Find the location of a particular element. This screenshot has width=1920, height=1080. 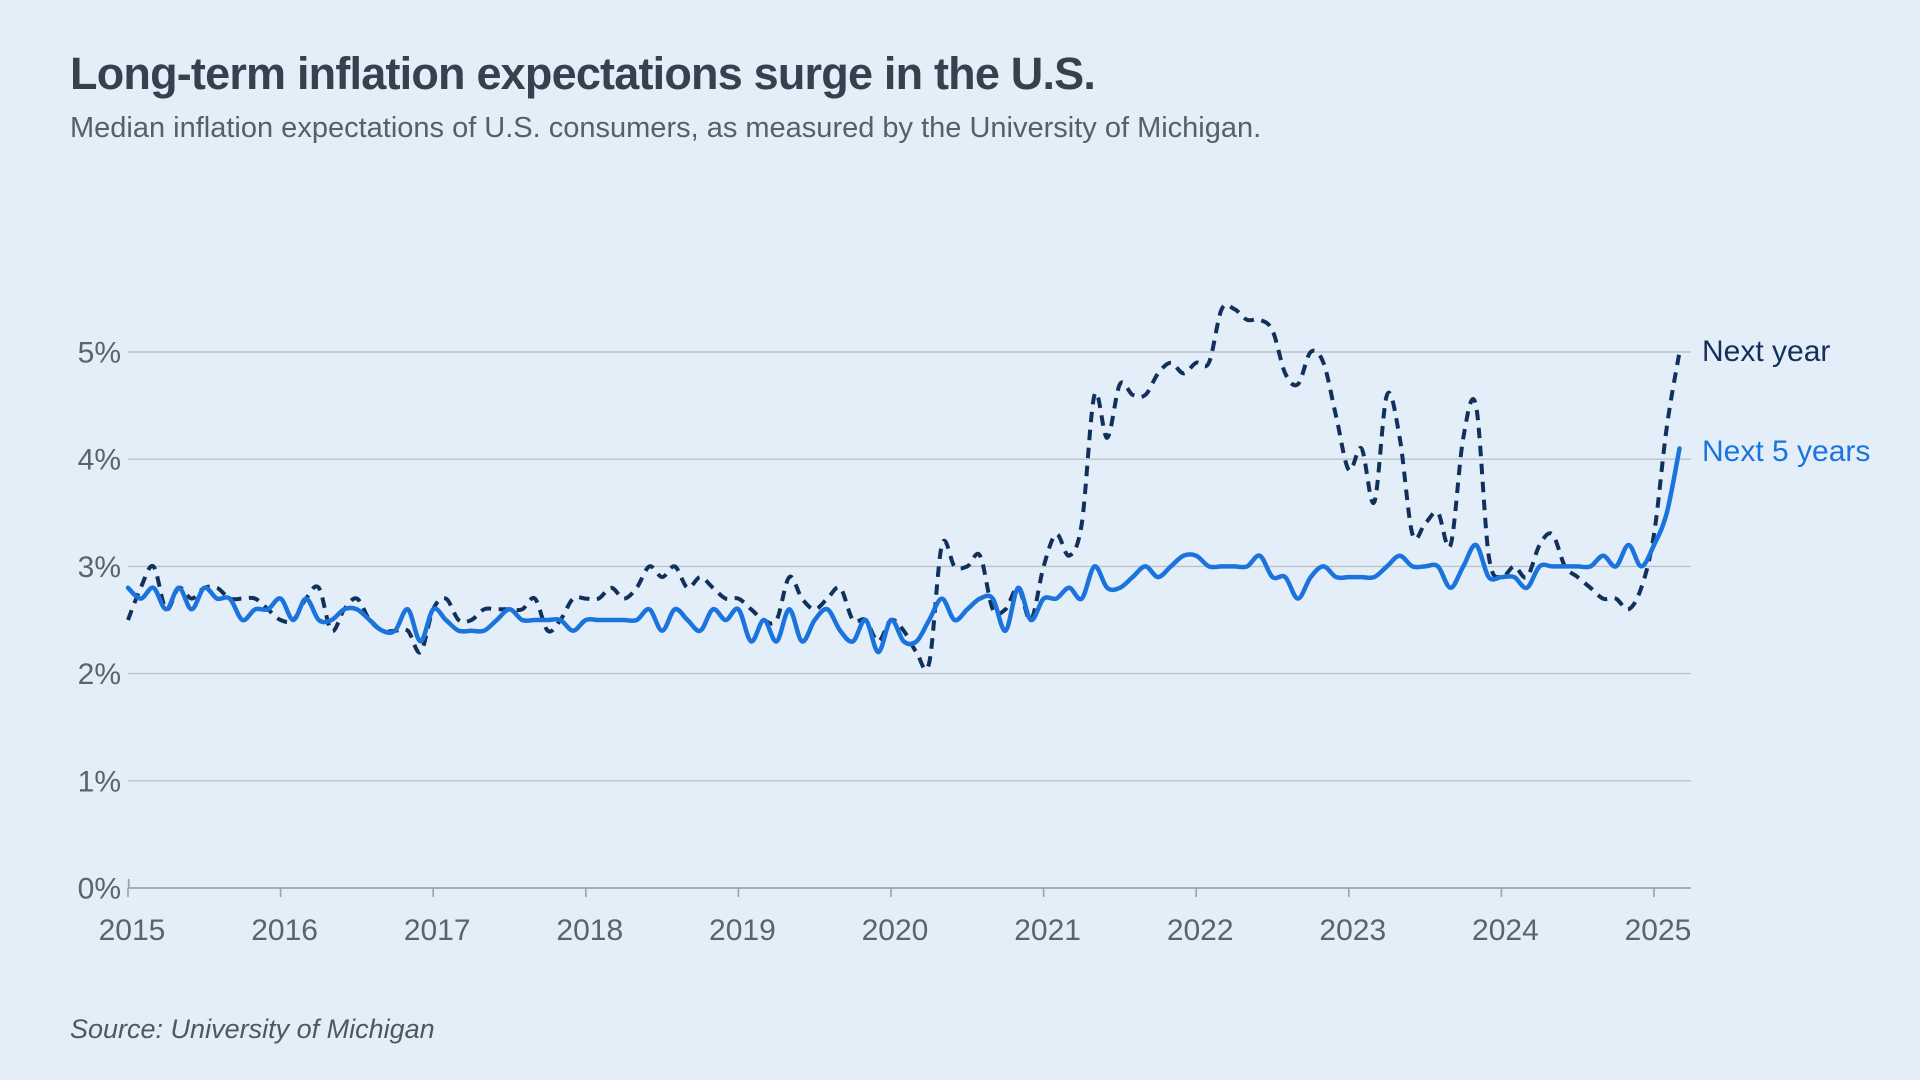

x-tick-label: 2024 is located at coordinates (1505, 930).